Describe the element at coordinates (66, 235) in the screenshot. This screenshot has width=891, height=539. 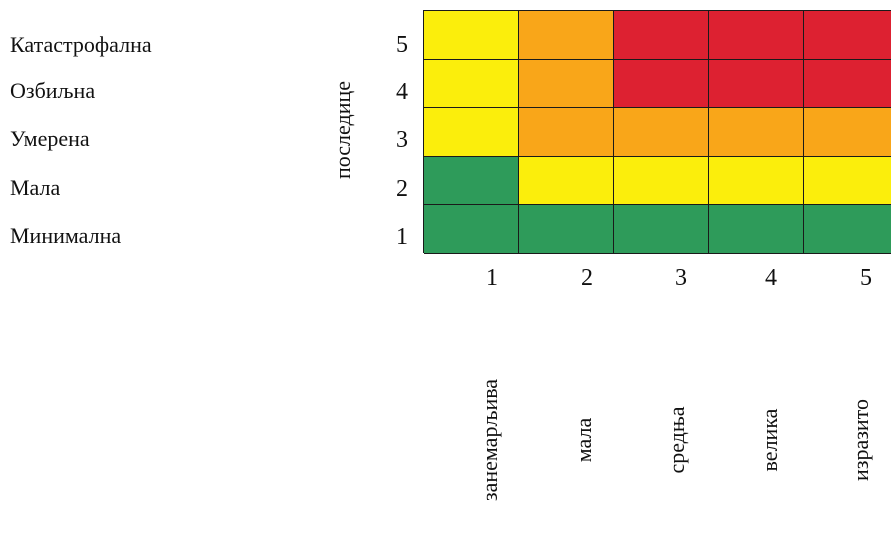
I see `severity-label-minimal: Минимална` at that location.